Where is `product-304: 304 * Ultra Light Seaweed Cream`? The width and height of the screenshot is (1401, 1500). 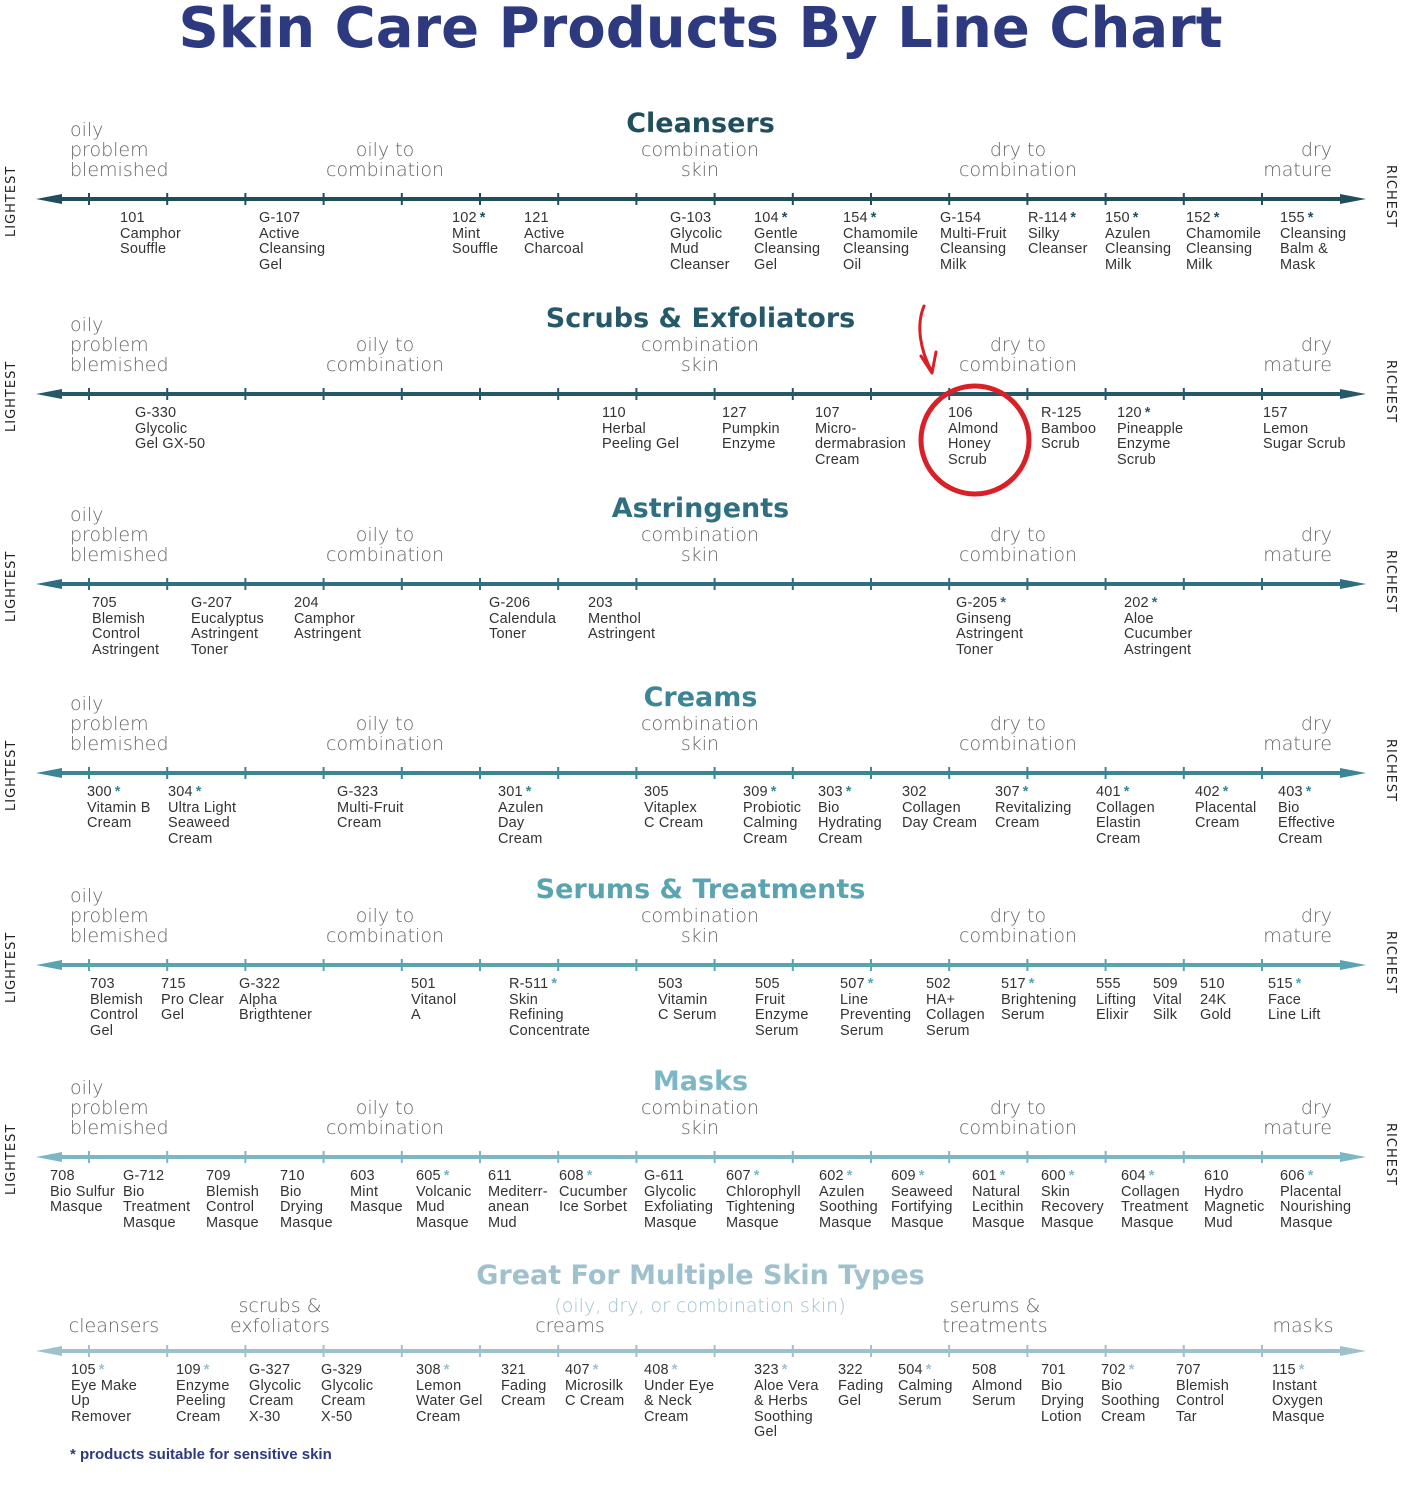 product-304: 304 * Ultra Light Seaweed Cream is located at coordinates (202, 815).